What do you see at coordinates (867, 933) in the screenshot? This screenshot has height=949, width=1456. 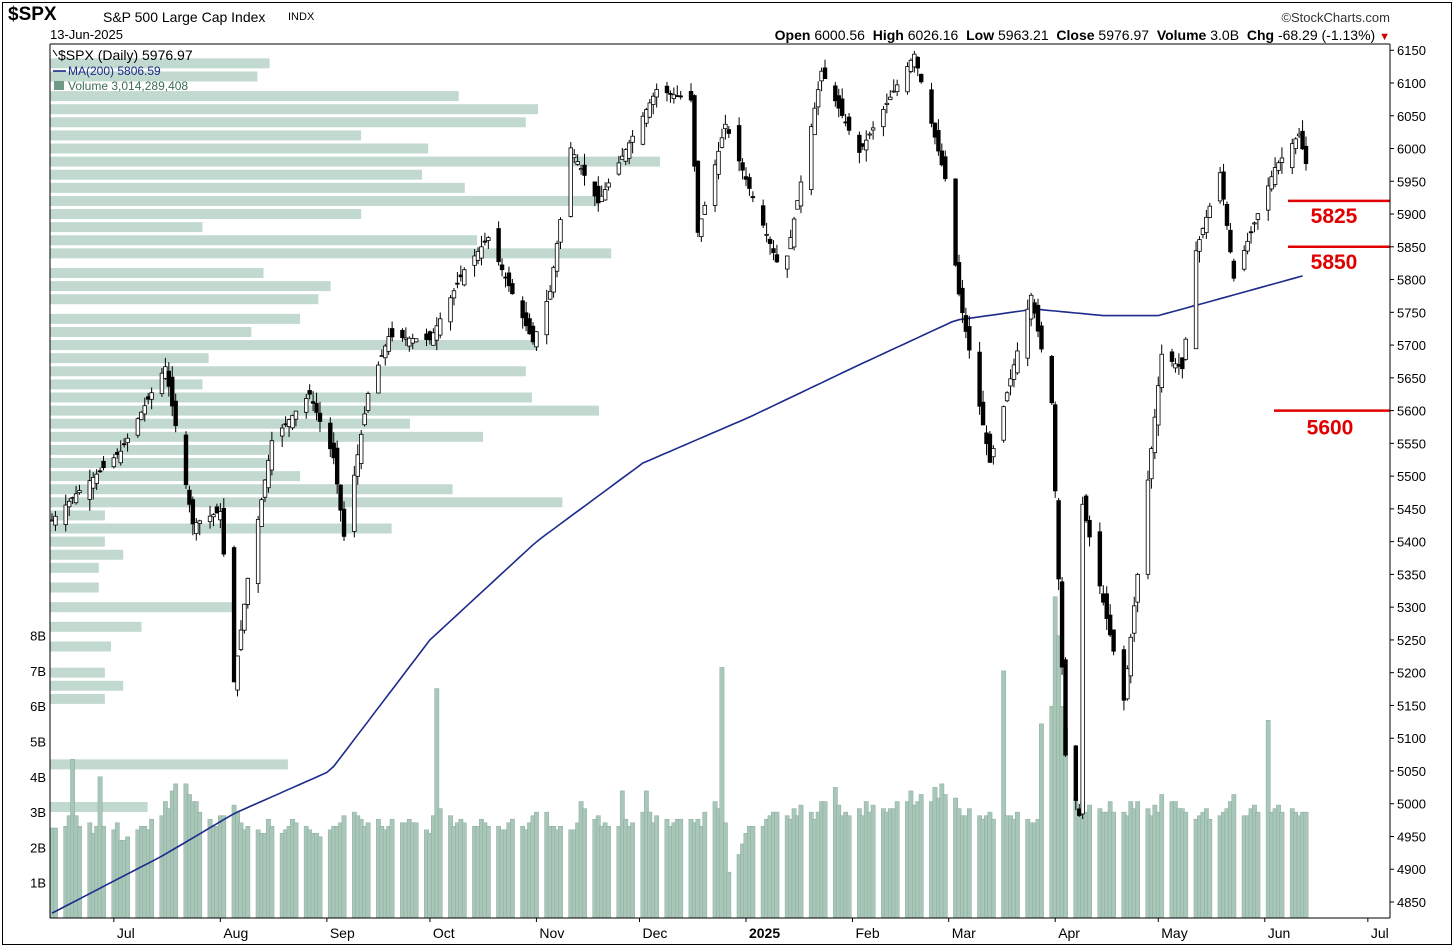 I see `x-tick-label: Feb` at bounding box center [867, 933].